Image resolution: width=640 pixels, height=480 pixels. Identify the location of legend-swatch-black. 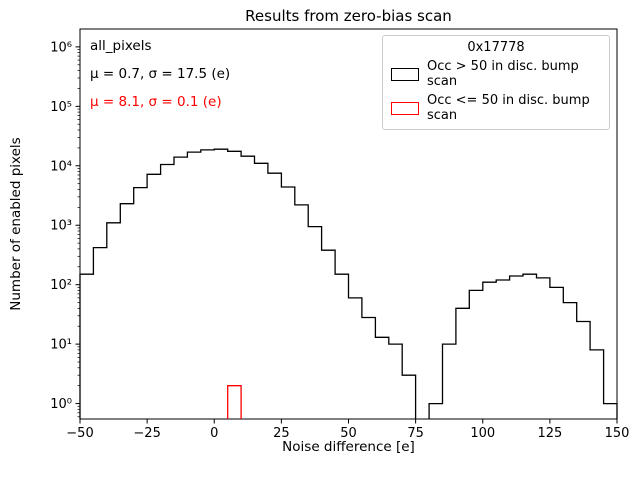
(405, 74).